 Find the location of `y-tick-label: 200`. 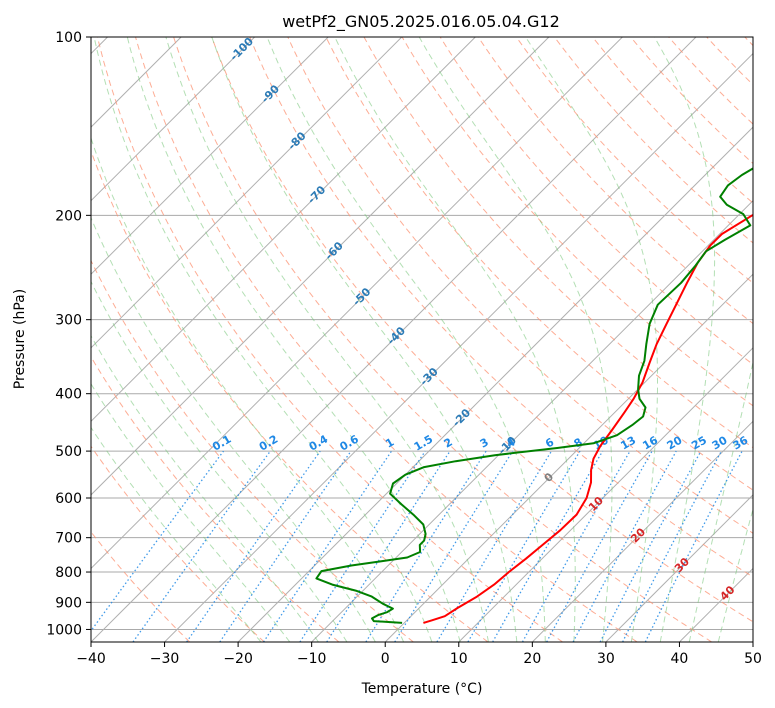

y-tick-label: 200 is located at coordinates (68, 216).